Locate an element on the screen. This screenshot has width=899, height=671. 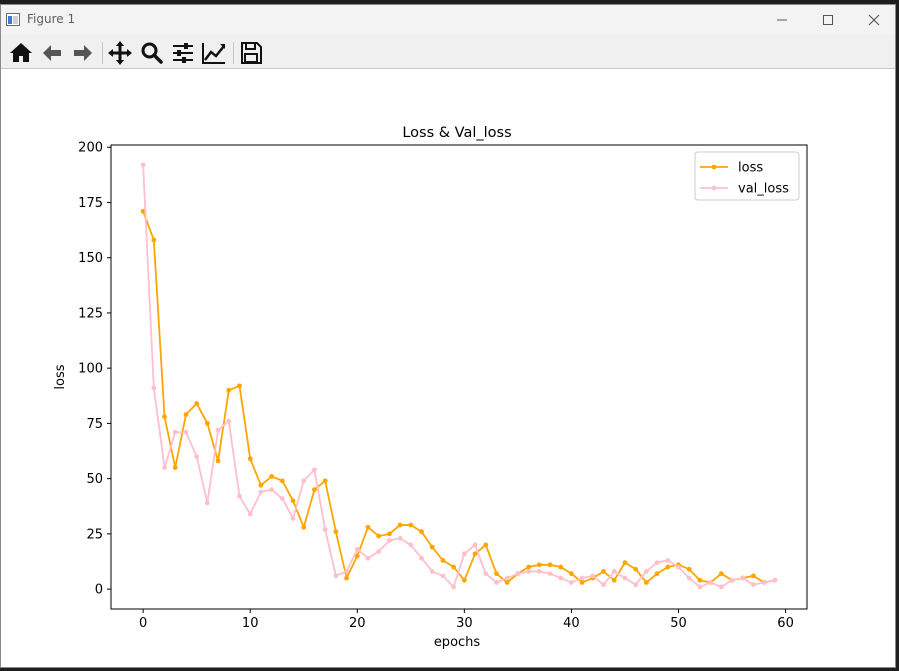
y-tick-label: 150 is located at coordinates (90, 258).